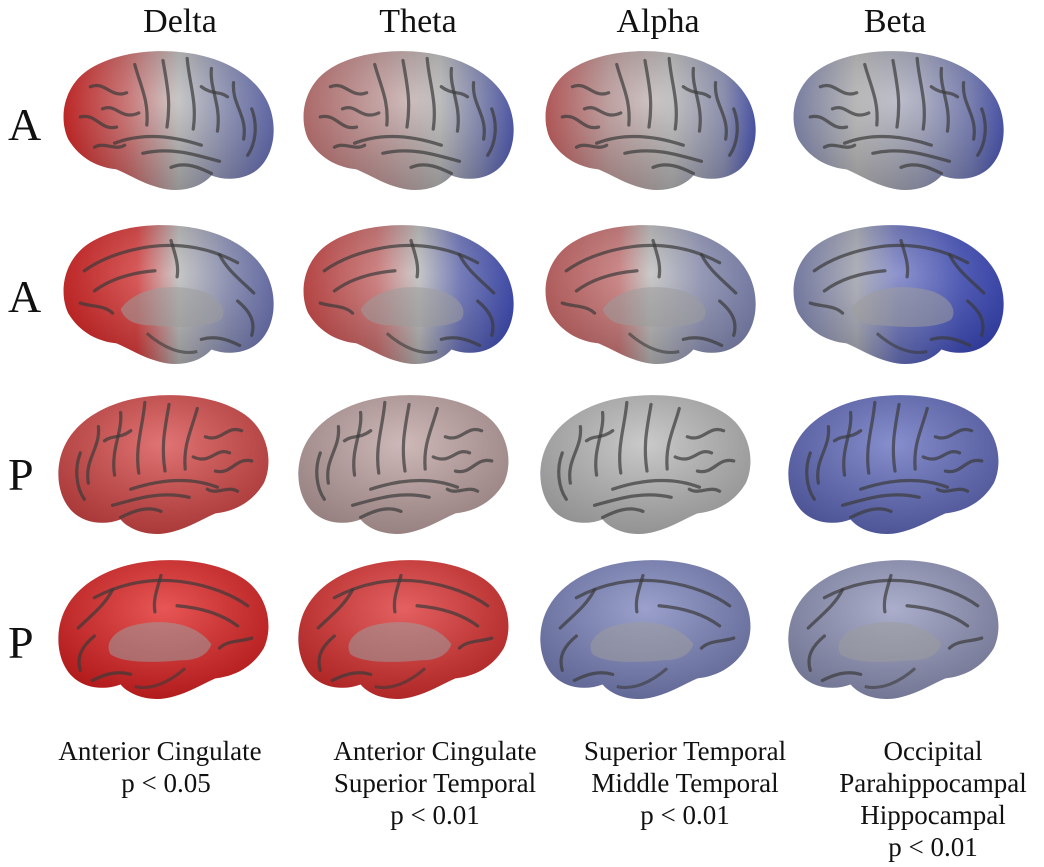  What do you see at coordinates (160, 767) in the screenshot?
I see `caption-delta: Anterior Cingulate p < 0.05` at bounding box center [160, 767].